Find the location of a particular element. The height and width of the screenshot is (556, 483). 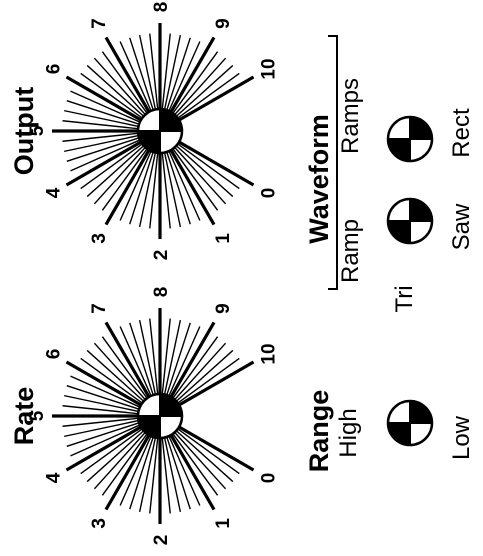

waveform-switch-rect is located at coordinates (410, 139).